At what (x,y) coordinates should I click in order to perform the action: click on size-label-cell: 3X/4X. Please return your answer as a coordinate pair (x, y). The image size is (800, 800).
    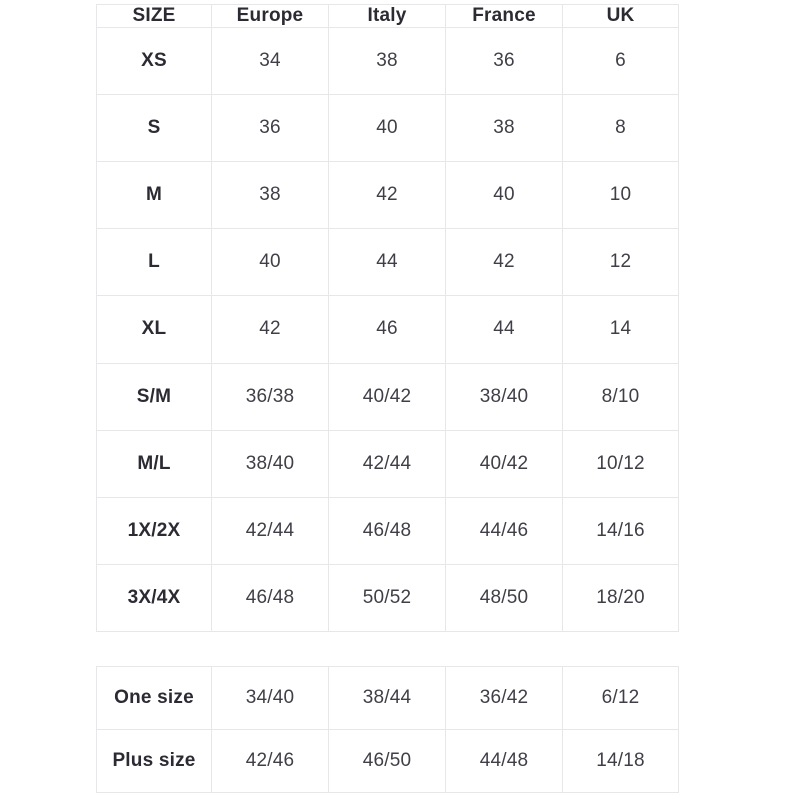
    Looking at the image, I should click on (154, 598).